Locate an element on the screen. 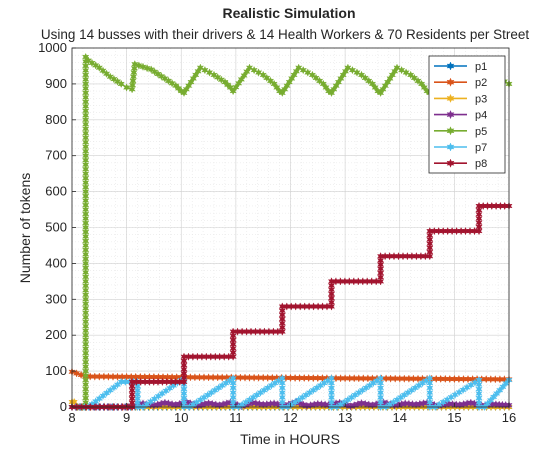  legend-label: p1 is located at coordinates (481, 67).